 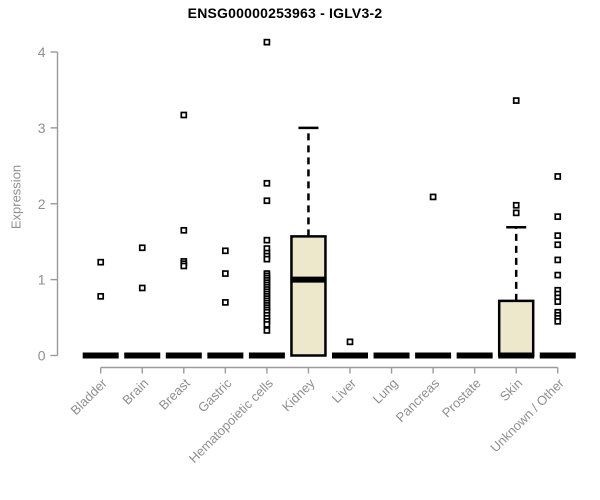 What do you see at coordinates (42, 52) in the screenshot?
I see `y-tick-label: 4` at bounding box center [42, 52].